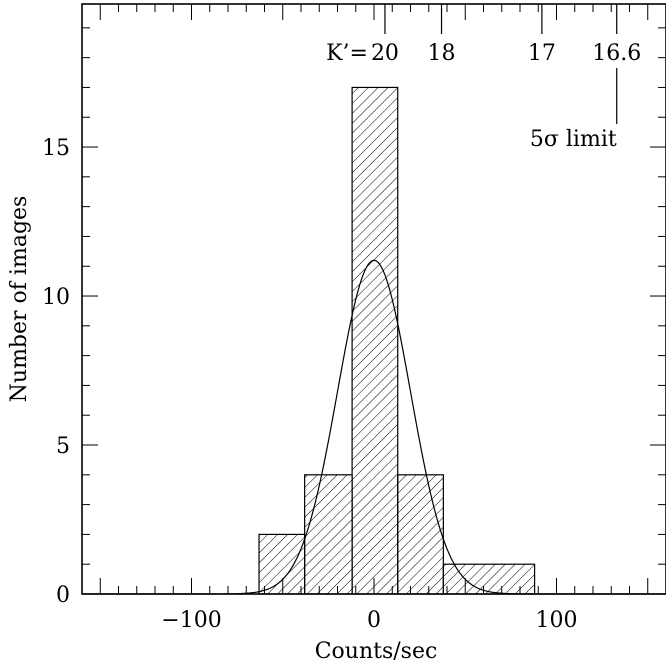 Image resolution: width=666 pixels, height=666 pixels. I want to click on y-tick-label: 5, so click(63, 446).